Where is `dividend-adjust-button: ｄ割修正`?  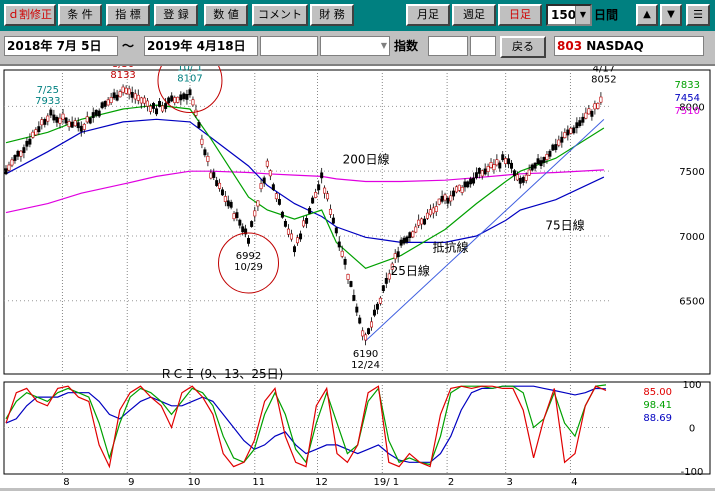 dividend-adjust-button: ｄ割修正 is located at coordinates (30, 15).